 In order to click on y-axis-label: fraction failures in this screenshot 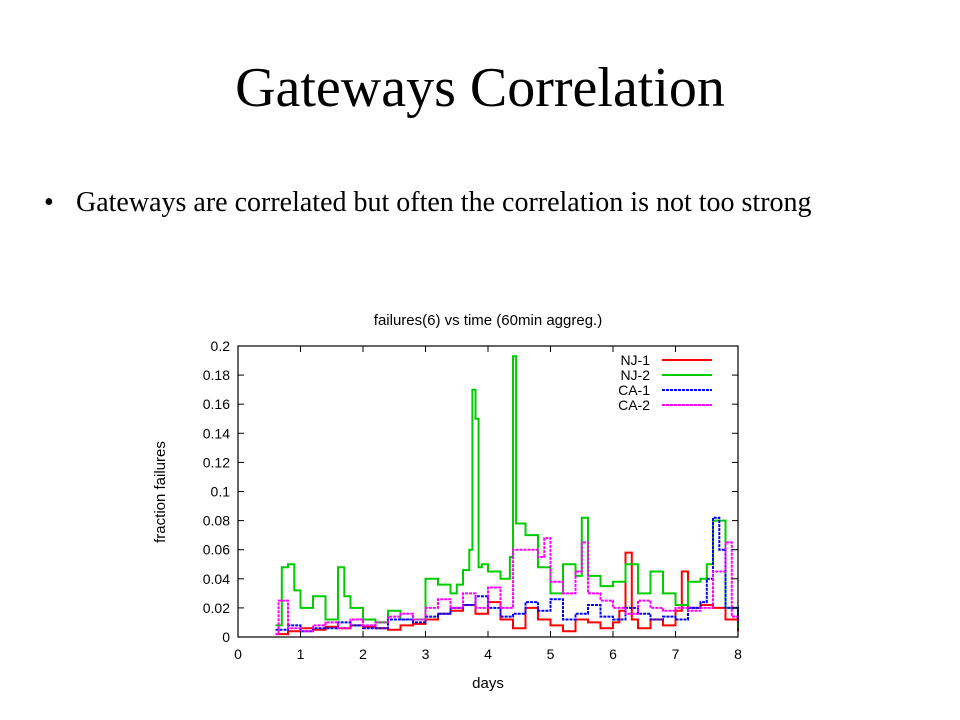, I will do `click(160, 492)`.